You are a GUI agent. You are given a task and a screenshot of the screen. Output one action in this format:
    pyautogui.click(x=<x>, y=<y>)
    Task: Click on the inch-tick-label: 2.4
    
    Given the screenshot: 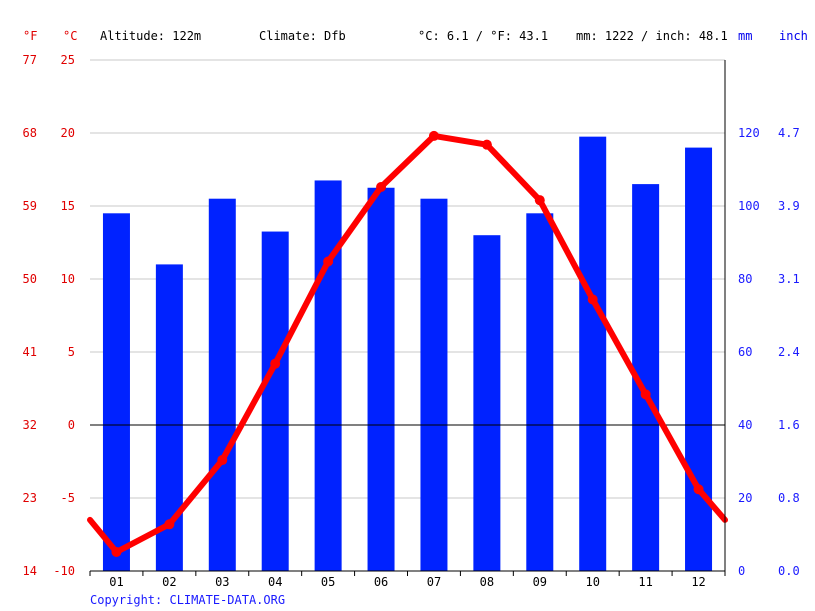 What is the action you would take?
    pyautogui.click(x=789, y=352)
    